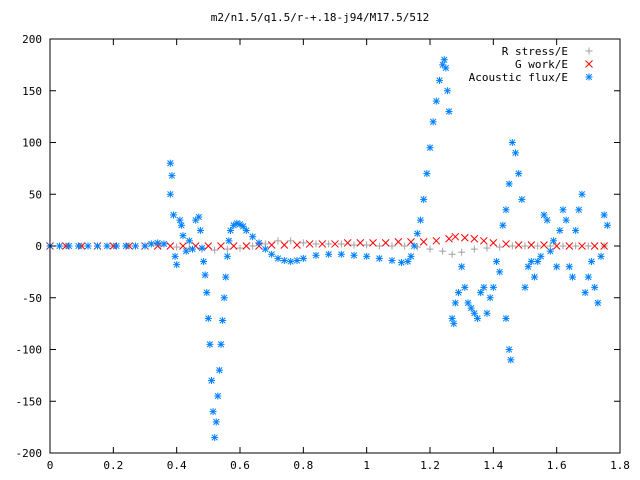  What do you see at coordinates (240, 465) in the screenshot?
I see `x-tick-label: 0.6` at bounding box center [240, 465].